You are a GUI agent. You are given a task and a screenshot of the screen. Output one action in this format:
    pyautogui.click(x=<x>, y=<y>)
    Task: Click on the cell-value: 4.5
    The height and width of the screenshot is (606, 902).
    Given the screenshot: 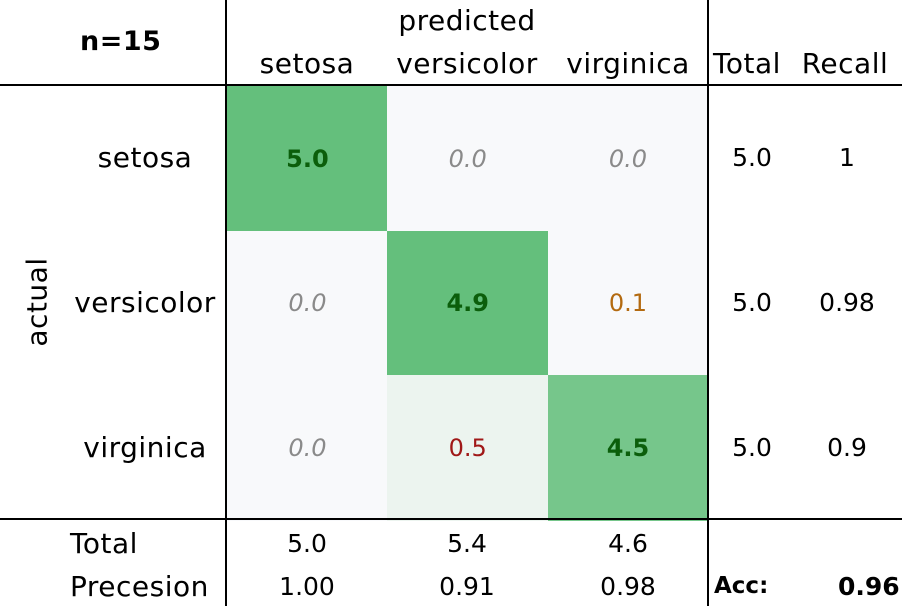 What is the action you would take?
    pyautogui.click(x=628, y=447)
    